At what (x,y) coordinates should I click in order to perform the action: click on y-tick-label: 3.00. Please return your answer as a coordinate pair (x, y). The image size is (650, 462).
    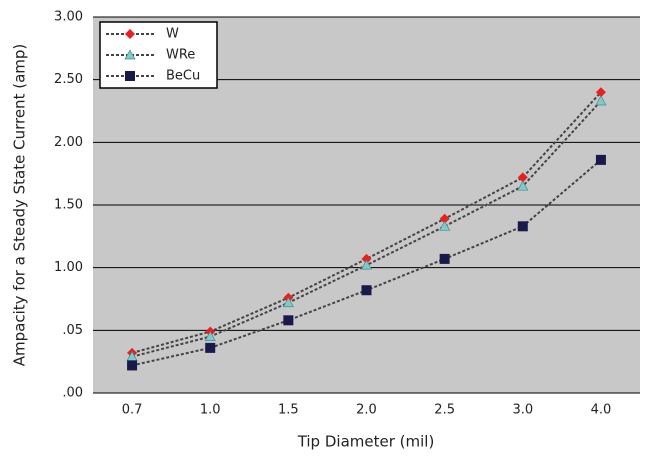
    Looking at the image, I should click on (68, 17).